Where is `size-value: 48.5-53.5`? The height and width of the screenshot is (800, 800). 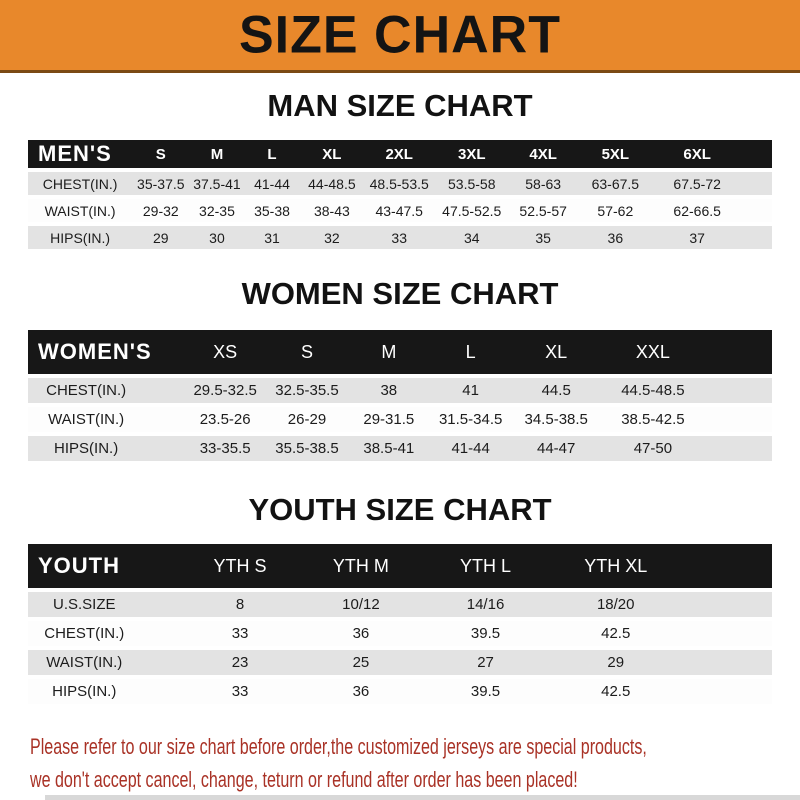
size-value: 48.5-53.5 is located at coordinates (399, 183).